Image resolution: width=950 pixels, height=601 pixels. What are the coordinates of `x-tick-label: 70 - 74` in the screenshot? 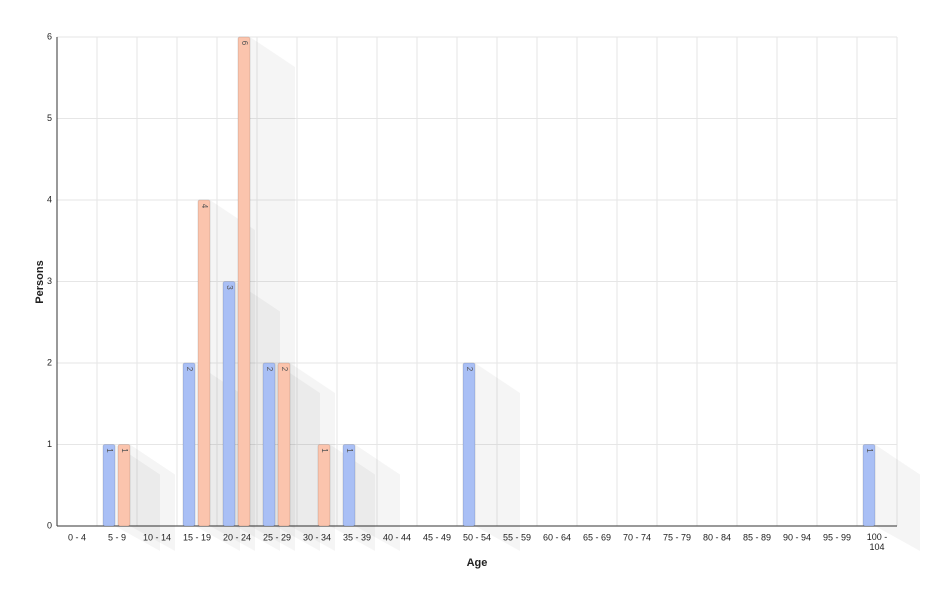 It's located at (637, 537).